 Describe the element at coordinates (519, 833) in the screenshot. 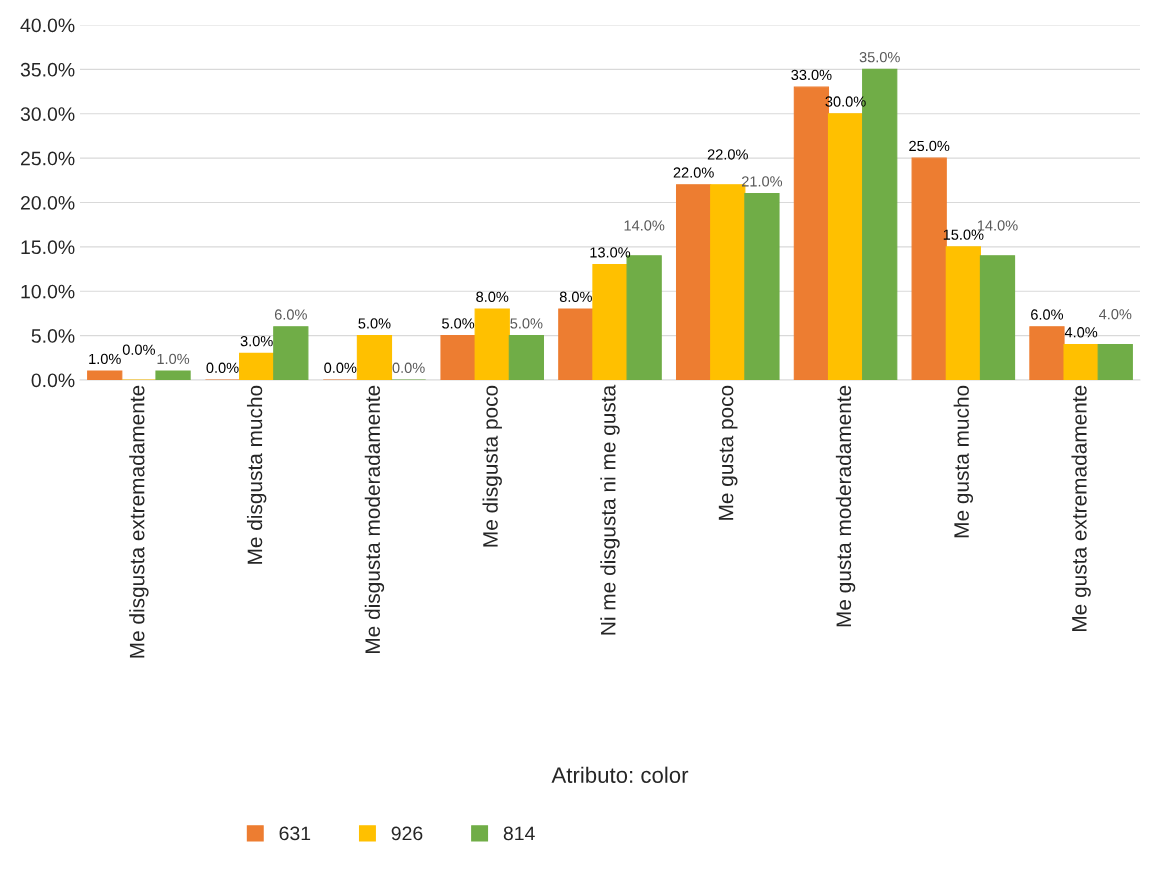

I see `legend-label: 814` at that location.